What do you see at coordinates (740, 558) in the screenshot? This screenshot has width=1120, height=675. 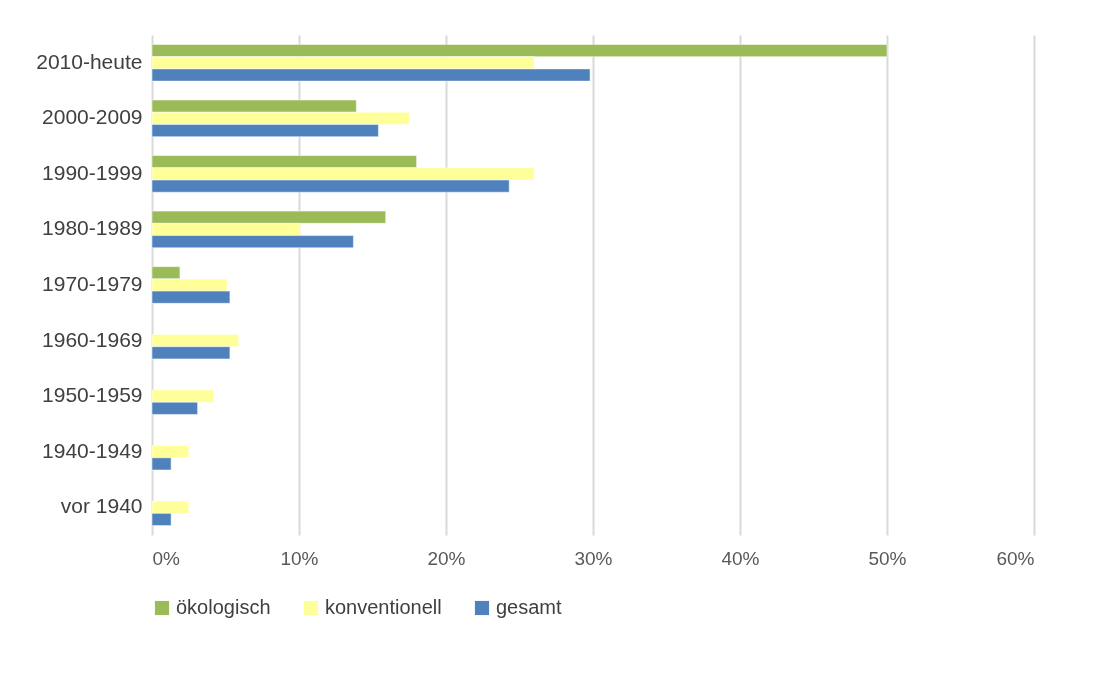 I see `x-tick-label: 40%` at bounding box center [740, 558].